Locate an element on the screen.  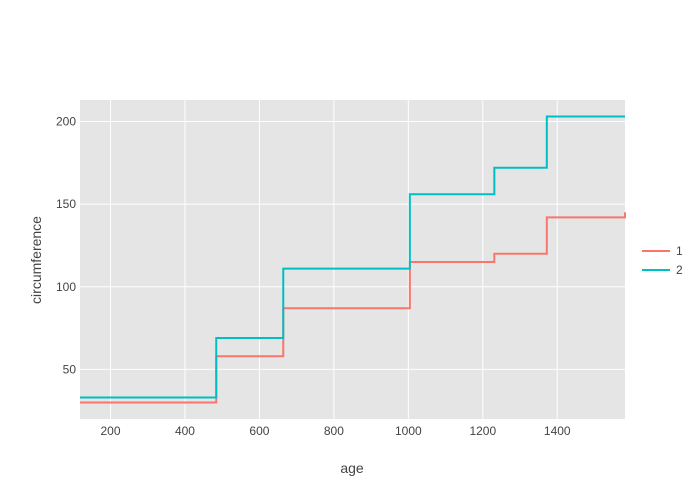
legend: 12 is located at coordinates (662, 260).